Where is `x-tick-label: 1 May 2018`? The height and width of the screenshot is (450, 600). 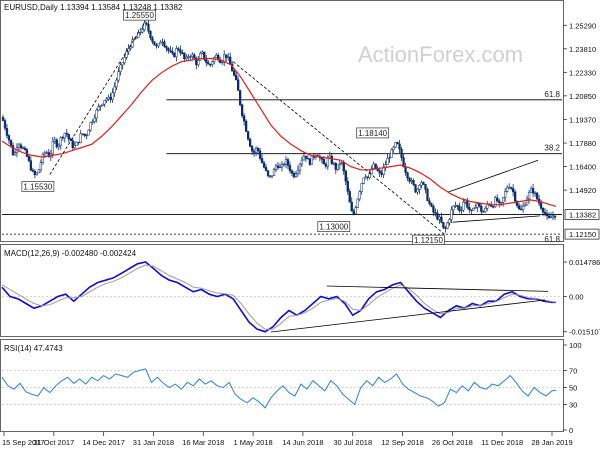
x-tick-label: 1 May 2018 is located at coordinates (252, 442).